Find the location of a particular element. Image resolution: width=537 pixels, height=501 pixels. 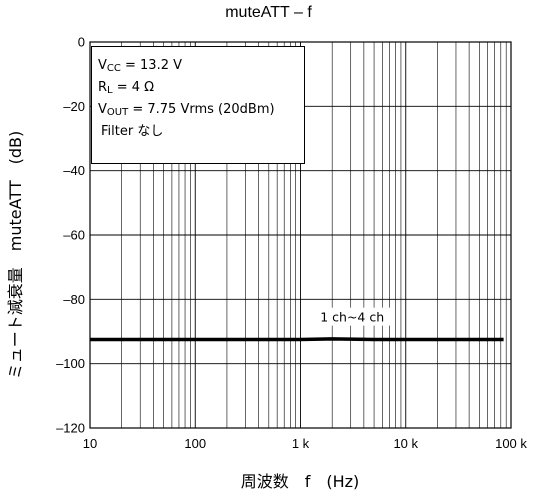

series-line-1ch-4ch is located at coordinates (297, 339).